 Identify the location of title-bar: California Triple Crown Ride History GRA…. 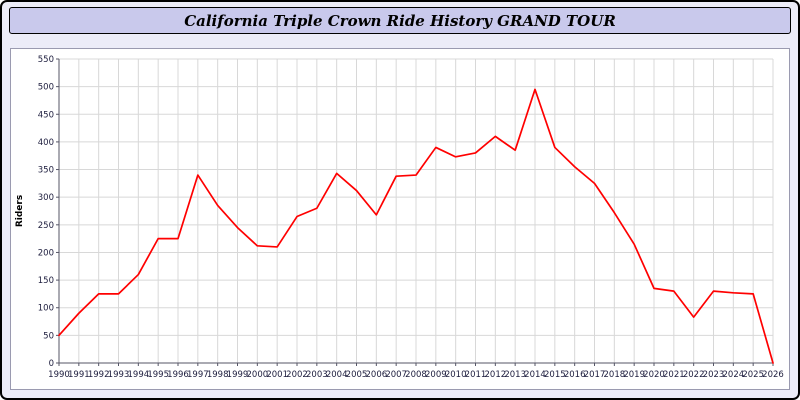
(400, 20).